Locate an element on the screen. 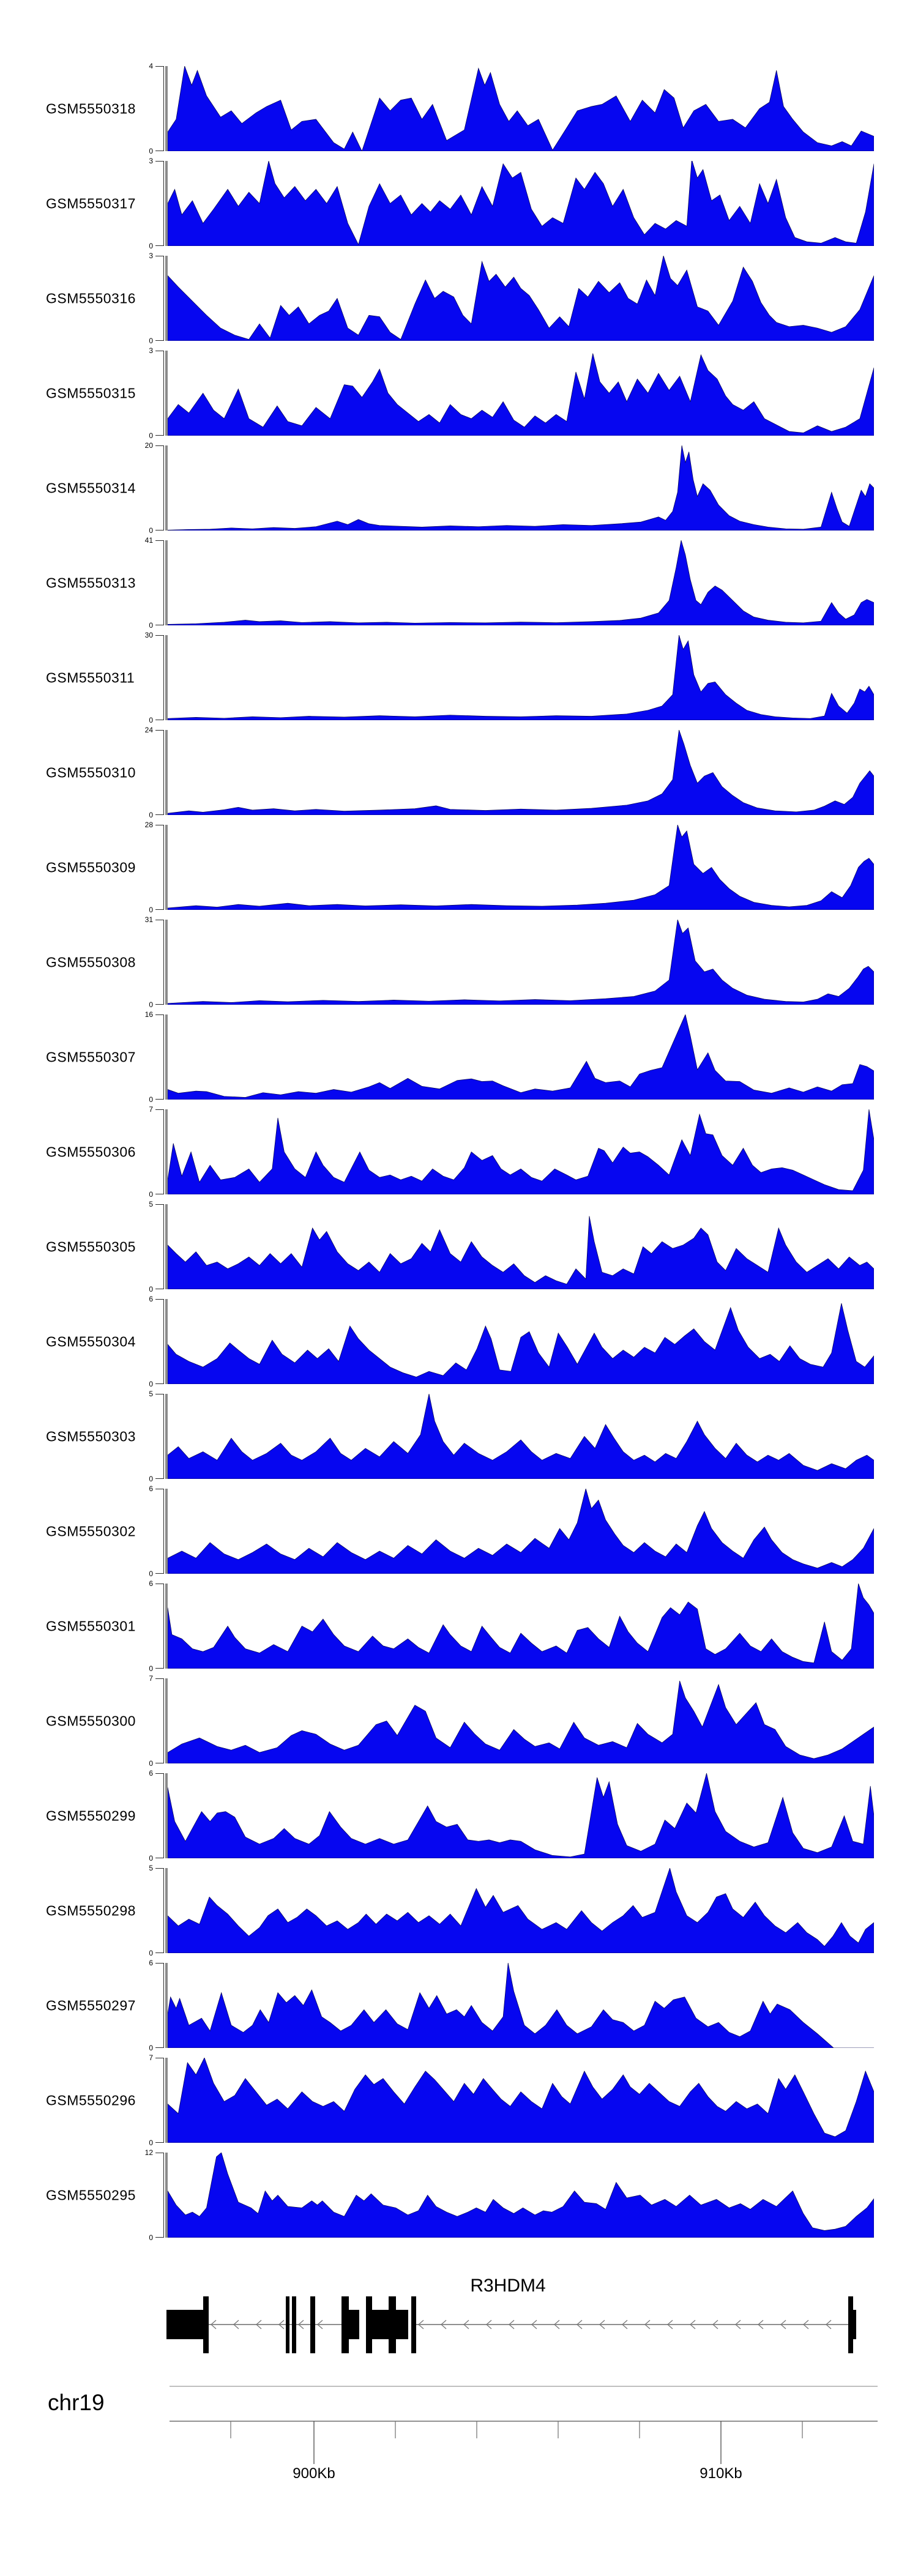 Image resolution: width=918 pixels, height=2576 pixels. track-label: GSM5550302 is located at coordinates (91, 1531).